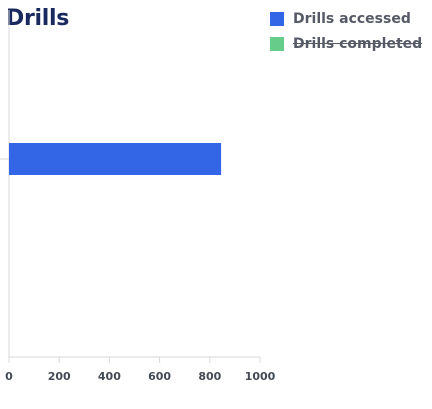 The image size is (432, 409). I want to click on legend-item-drills-completed: Drills completed, so click(346, 44).